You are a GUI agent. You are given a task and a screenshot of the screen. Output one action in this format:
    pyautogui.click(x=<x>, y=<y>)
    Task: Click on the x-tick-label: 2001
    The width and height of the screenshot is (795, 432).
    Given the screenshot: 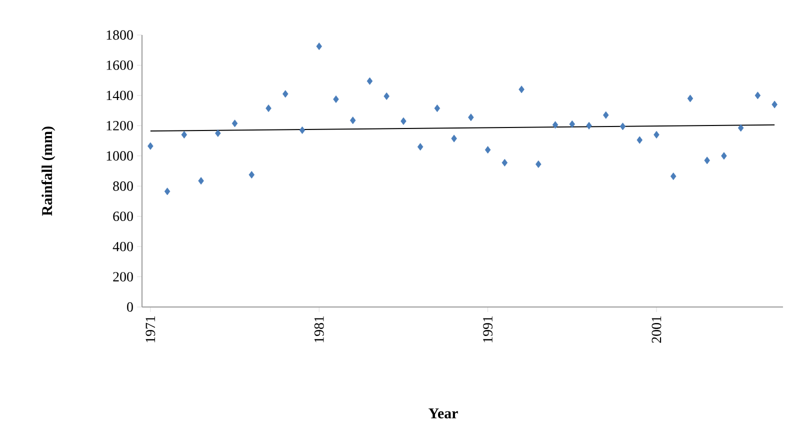 What is the action you would take?
    pyautogui.click(x=657, y=329)
    